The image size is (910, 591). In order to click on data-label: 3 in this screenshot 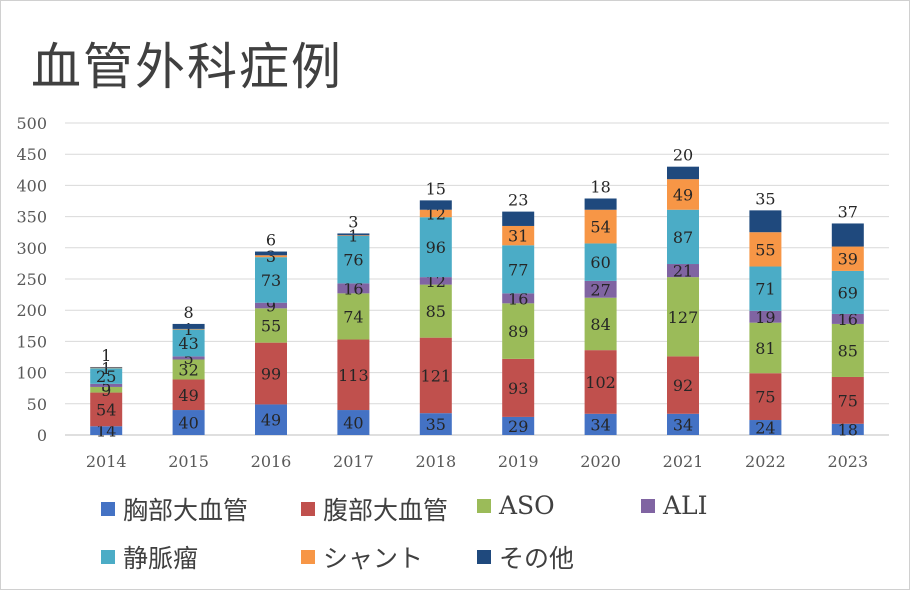, I will do `click(353, 221)`.